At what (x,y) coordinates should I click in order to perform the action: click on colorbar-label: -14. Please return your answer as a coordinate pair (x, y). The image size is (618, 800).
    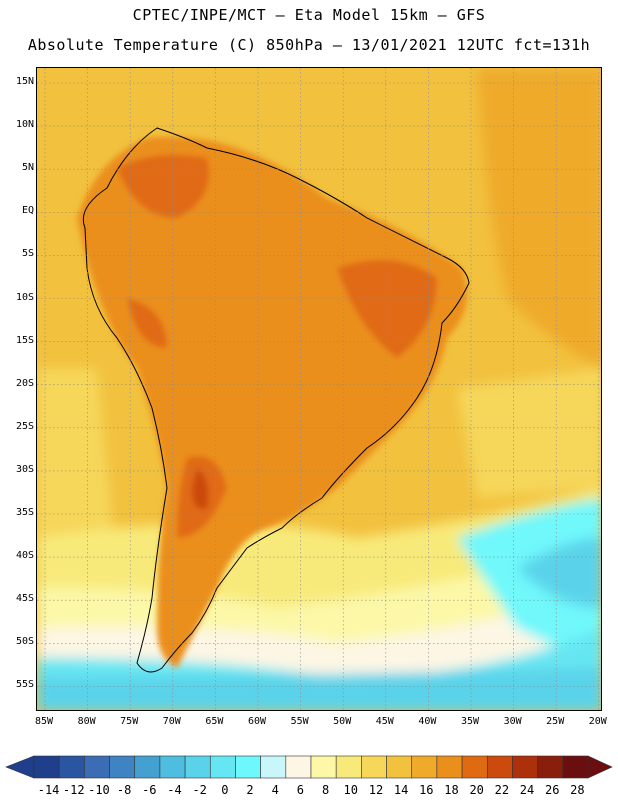
    Looking at the image, I should click on (48, 790).